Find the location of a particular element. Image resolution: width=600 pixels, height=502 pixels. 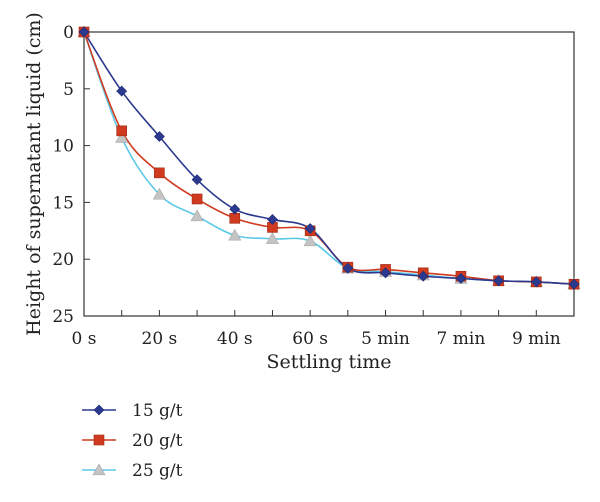

y-tick-label: 25 is located at coordinates (63, 317).